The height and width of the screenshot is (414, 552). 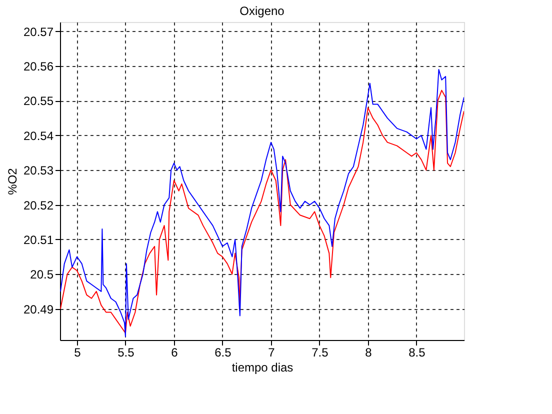 I want to click on x-tick-label: 7.5, so click(x=320, y=353).